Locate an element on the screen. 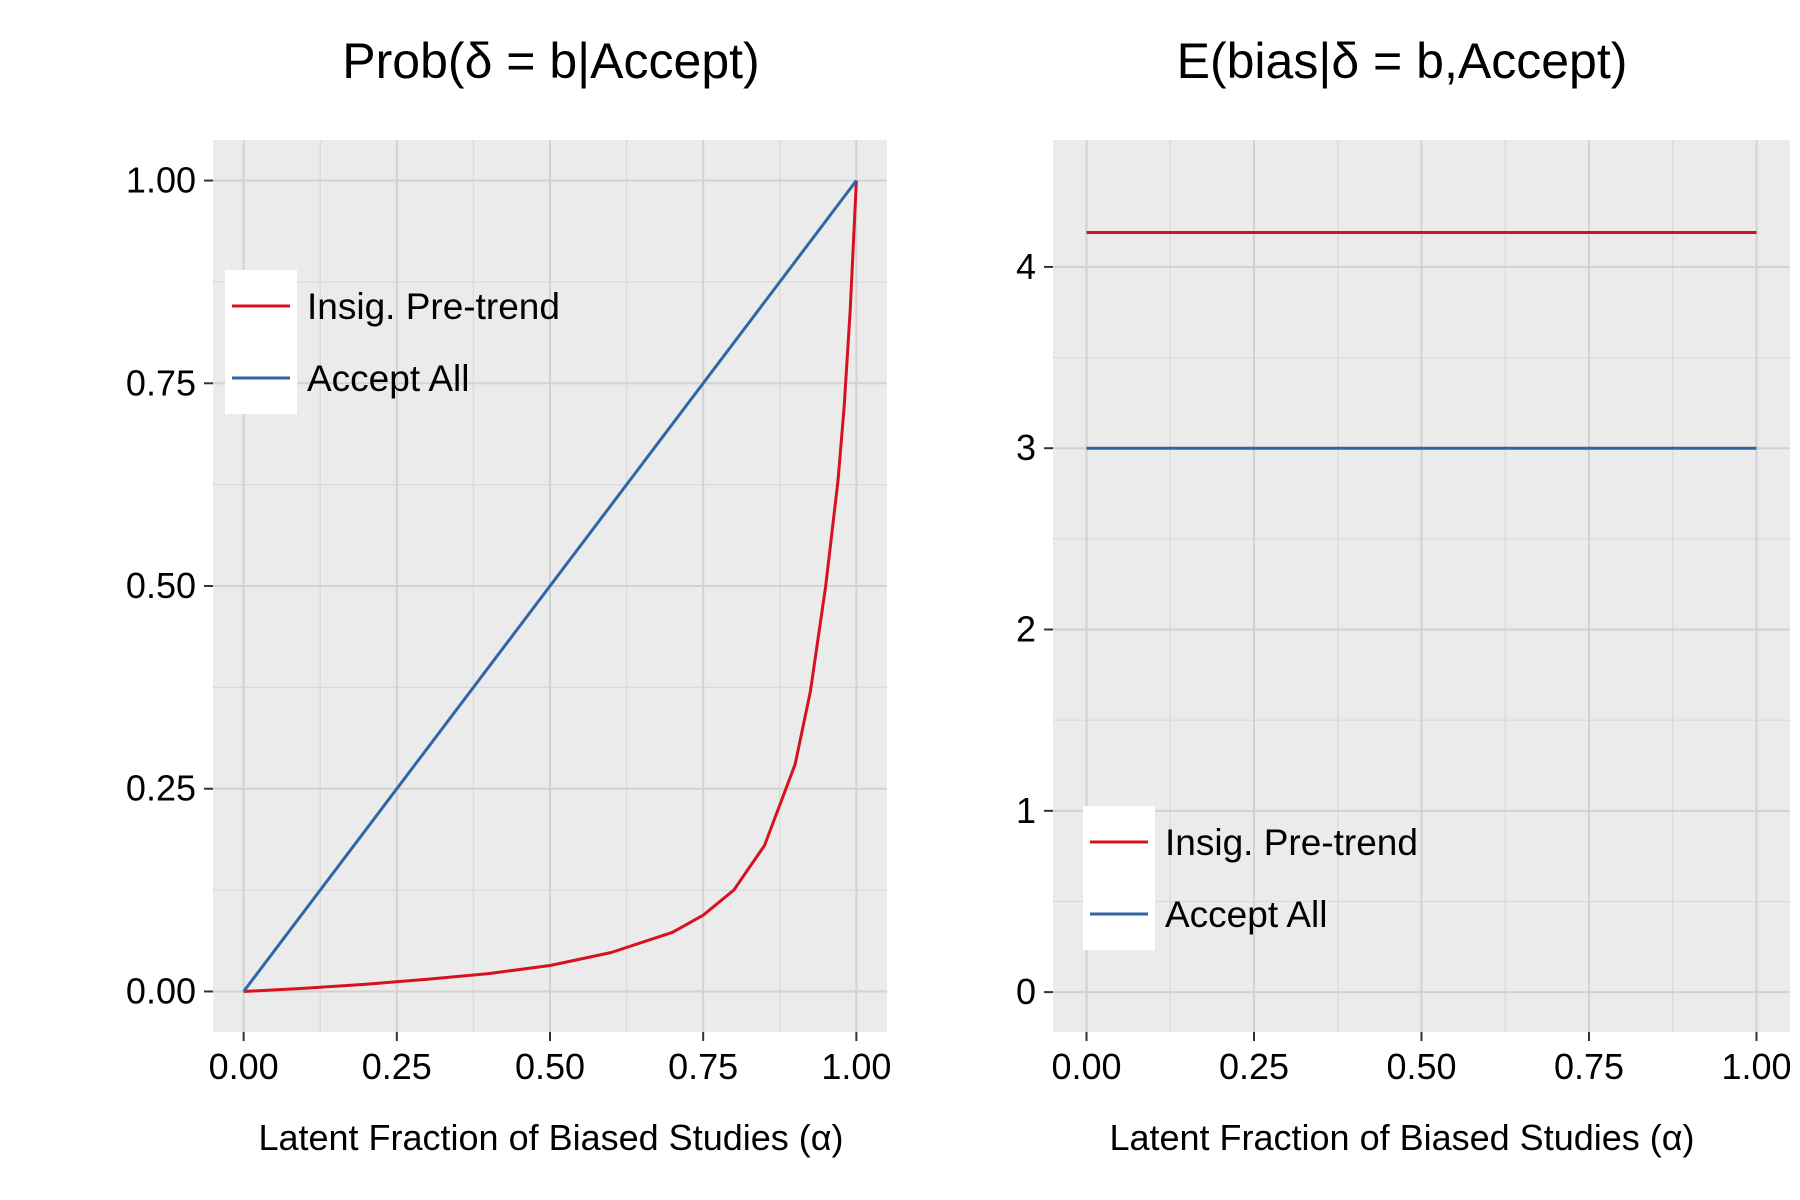 The width and height of the screenshot is (1800, 1200). y-tick-label: 0.75 is located at coordinates (161, 382).